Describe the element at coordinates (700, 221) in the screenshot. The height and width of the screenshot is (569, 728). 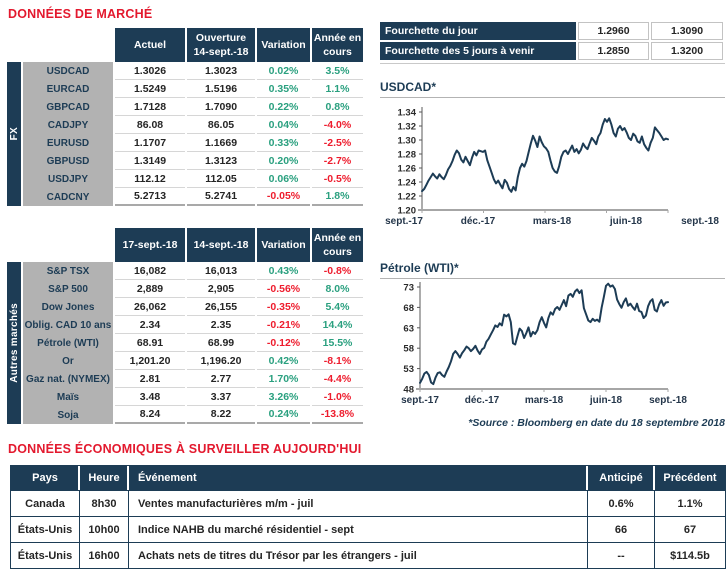
I see `x-axis-label: sept.-18` at that location.